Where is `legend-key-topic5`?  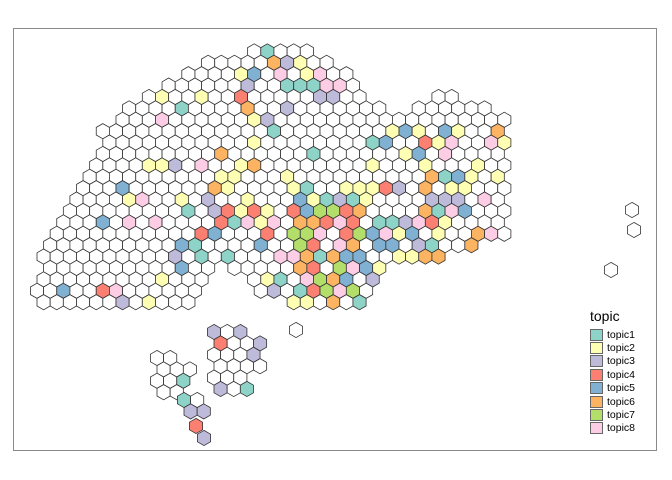 legend-key-topic5 is located at coordinates (596, 388).